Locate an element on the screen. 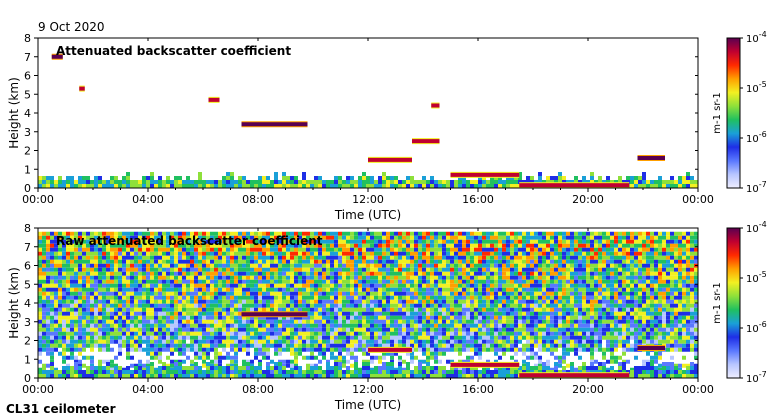 The image size is (780, 420). y-tick-label: 2 is located at coordinates (27, 151).